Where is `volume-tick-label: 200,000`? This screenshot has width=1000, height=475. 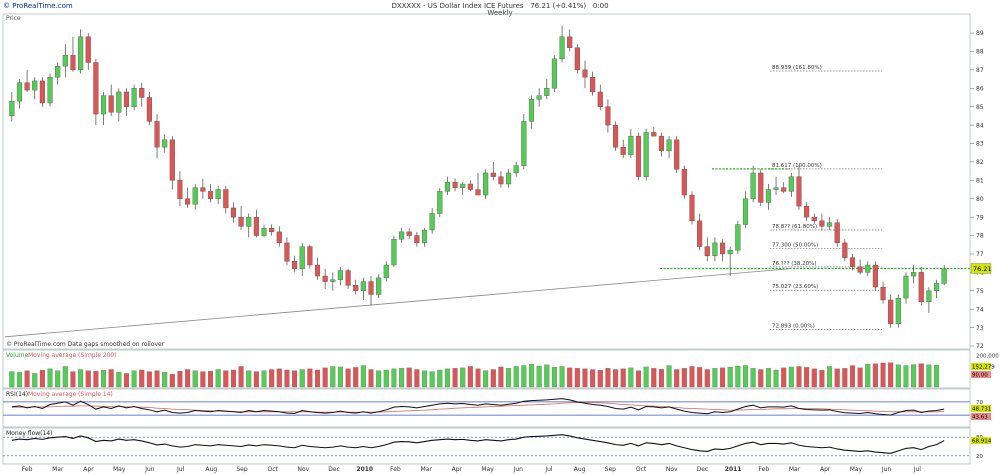
volume-tick-label: 200,000 is located at coordinates (987, 357).